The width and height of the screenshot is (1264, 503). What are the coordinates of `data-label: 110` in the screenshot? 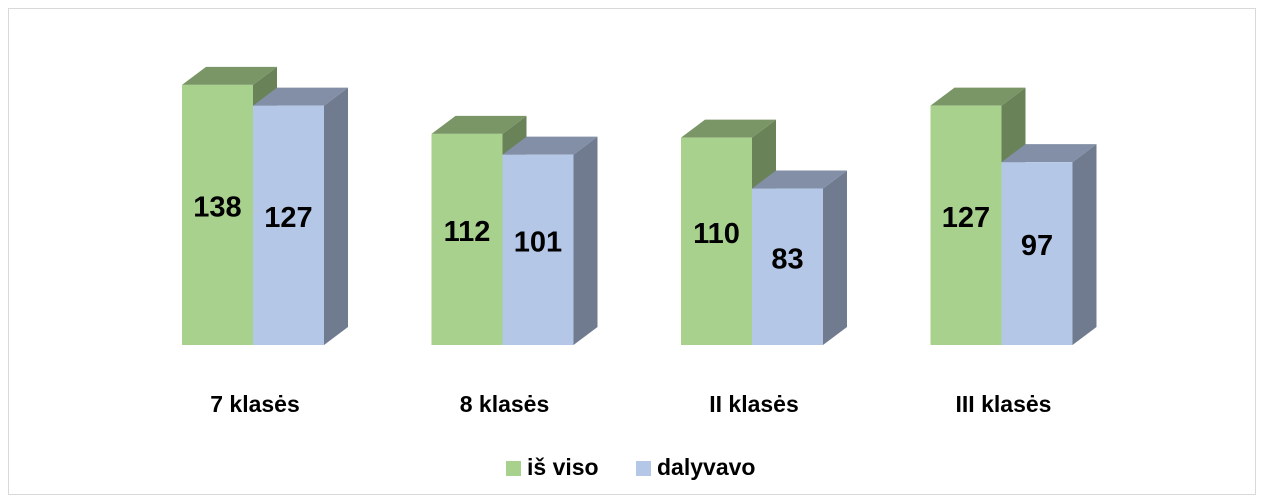 It's located at (716, 234).